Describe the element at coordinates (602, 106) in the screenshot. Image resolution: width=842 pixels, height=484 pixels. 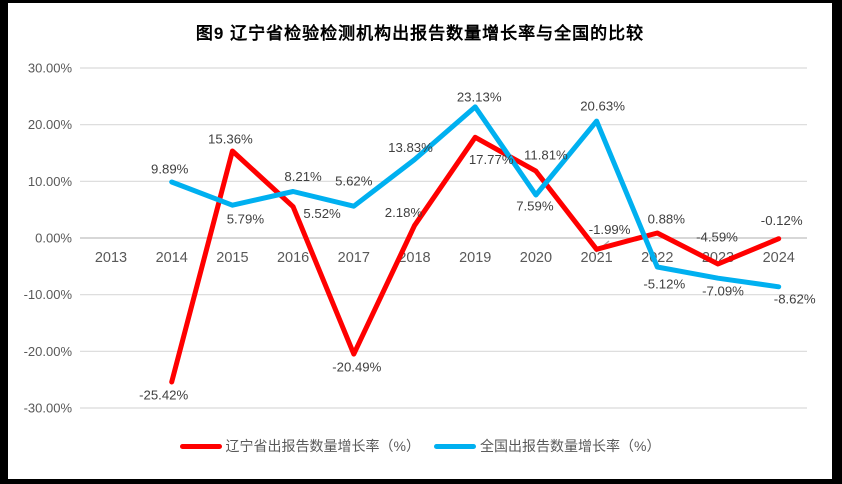
I see `svg-text: 20.63%` at that location.